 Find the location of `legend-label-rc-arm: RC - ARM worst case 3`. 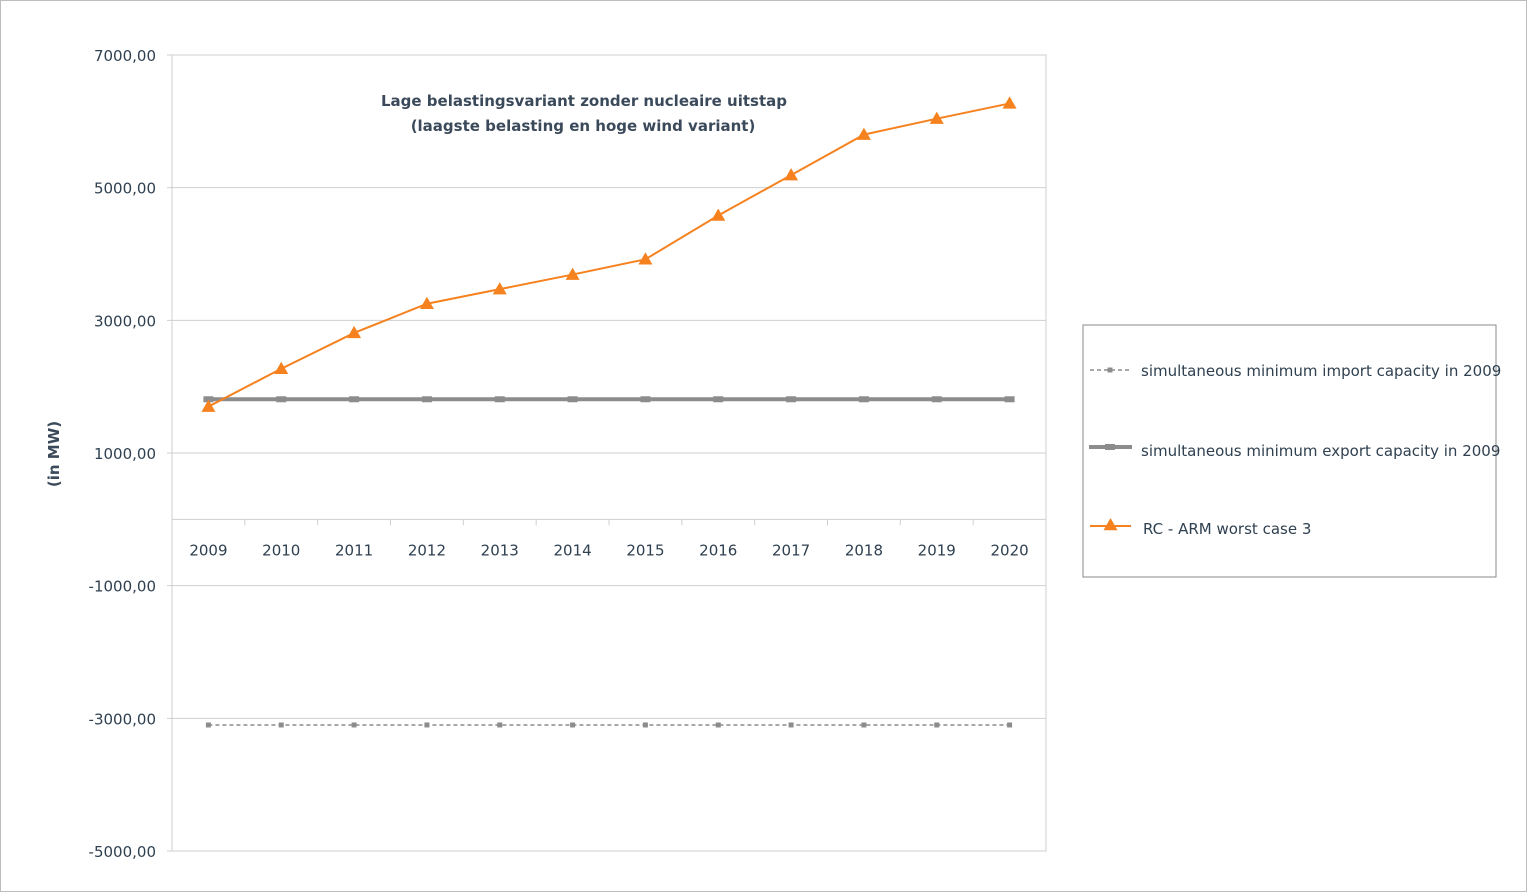

legend-label-rc-arm: RC - ARM worst case 3 is located at coordinates (1227, 529).